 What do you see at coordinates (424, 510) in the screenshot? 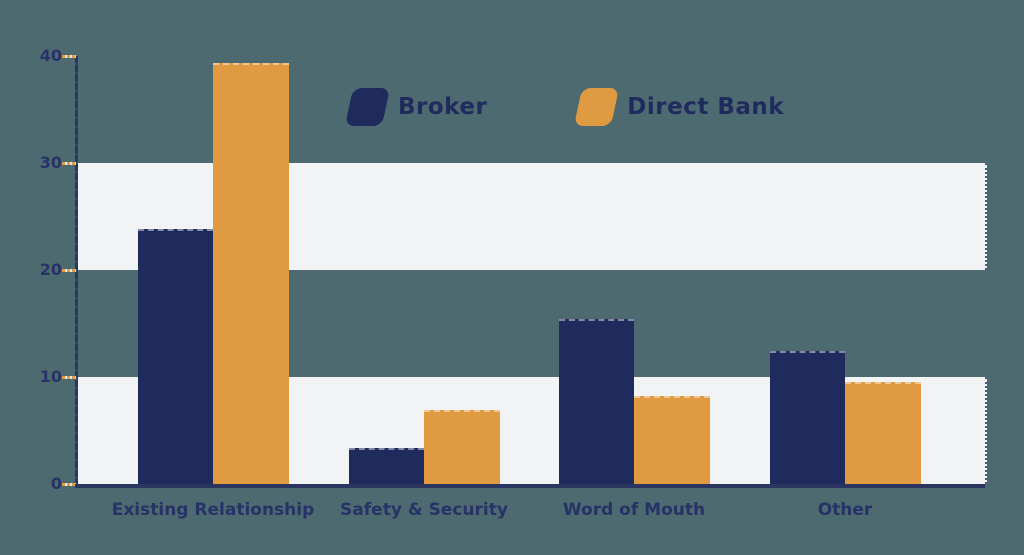
I see `x-category-label-safety-security: Safety & Security` at bounding box center [424, 510].